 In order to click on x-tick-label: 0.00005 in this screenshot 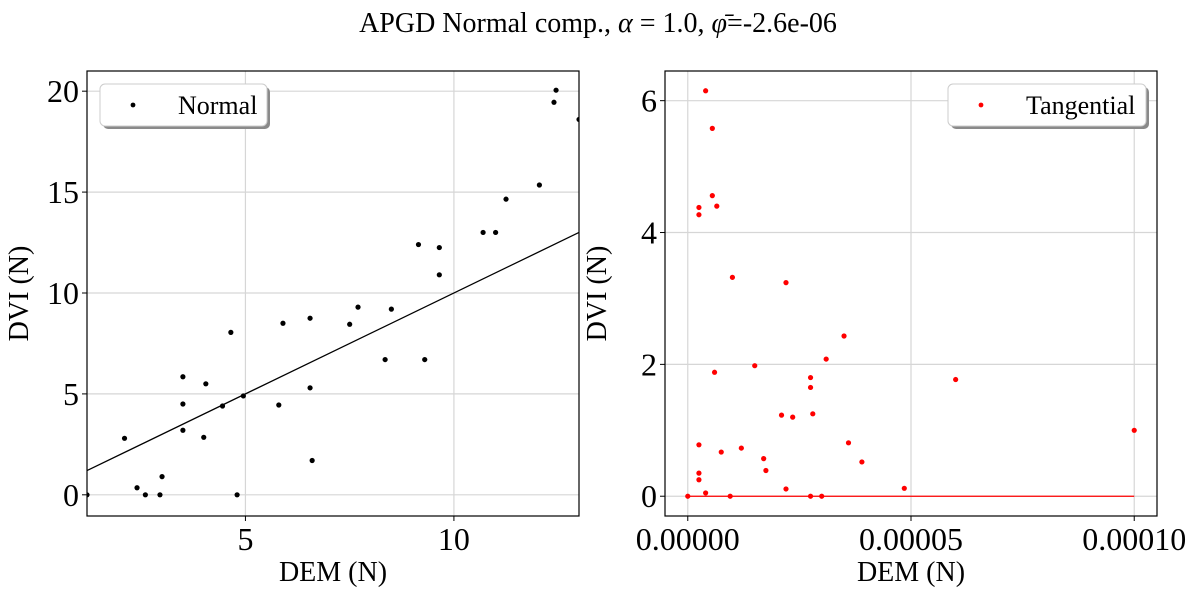, I will do `click(911, 539)`.